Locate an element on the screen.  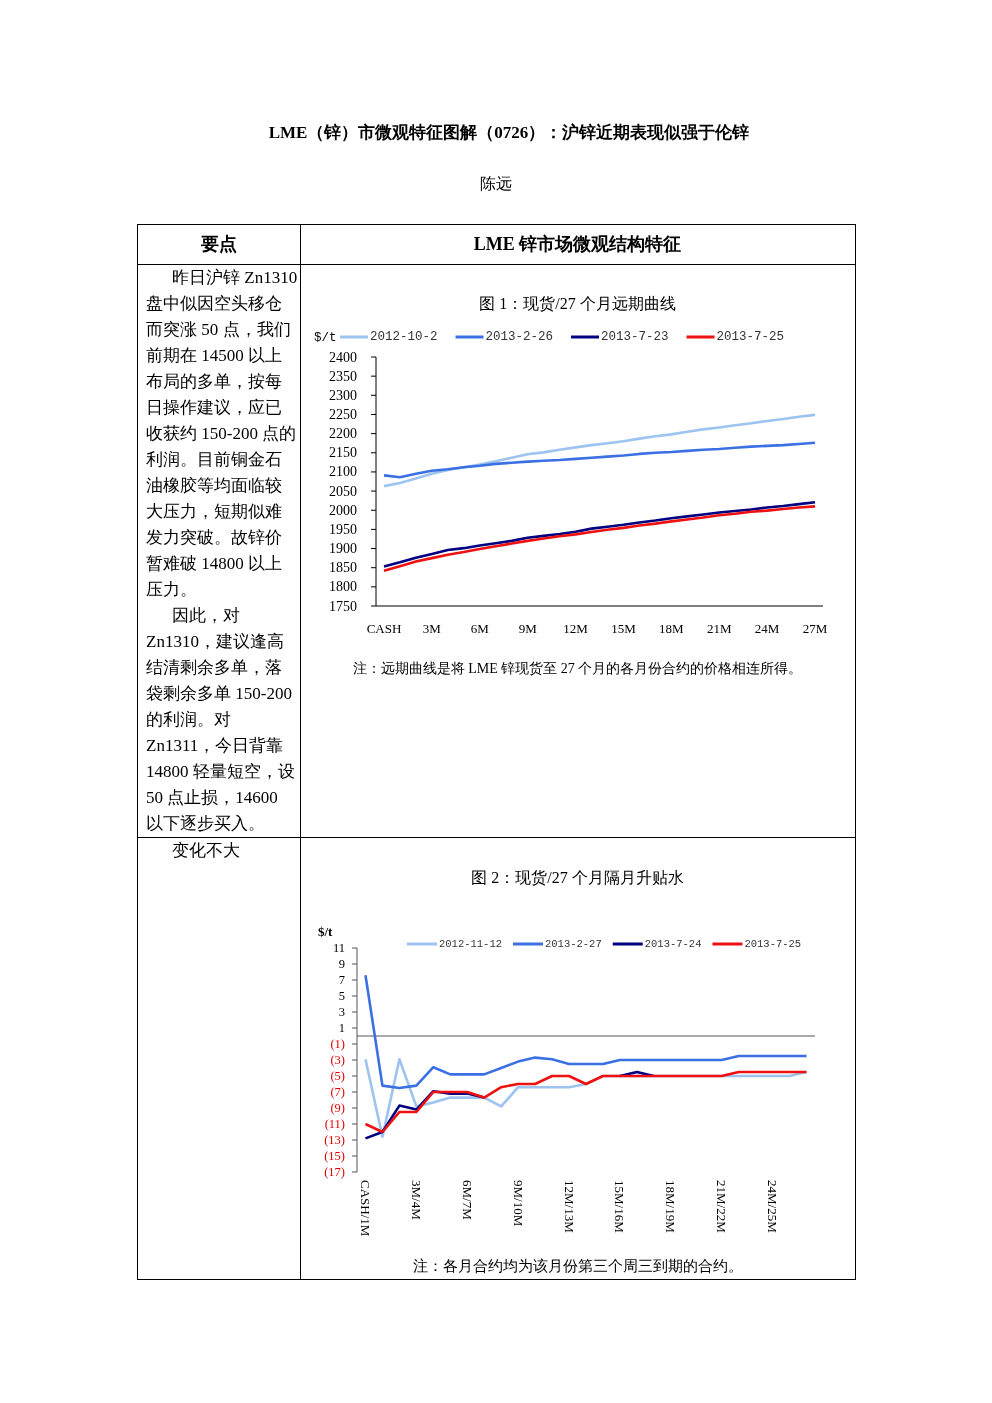
x-tick-label: 24M/25M is located at coordinates (773, 1207).